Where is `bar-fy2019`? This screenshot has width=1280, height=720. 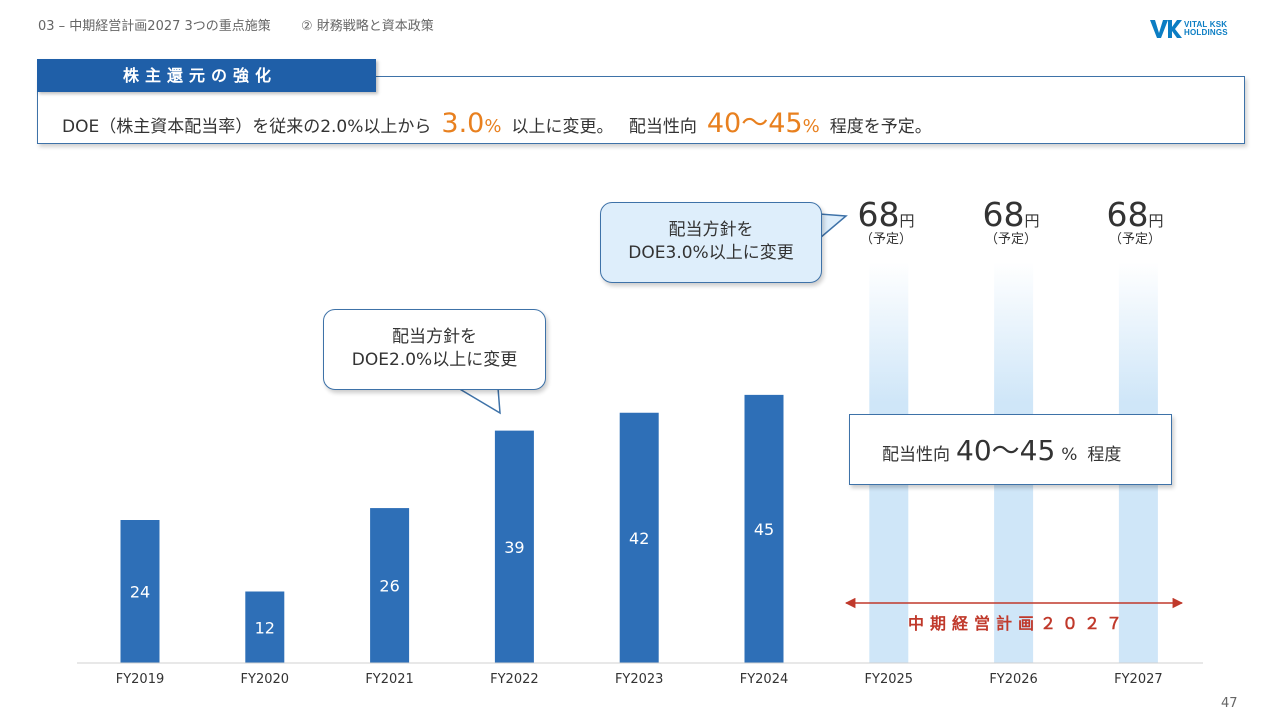 bar-fy2019 is located at coordinates (140, 591).